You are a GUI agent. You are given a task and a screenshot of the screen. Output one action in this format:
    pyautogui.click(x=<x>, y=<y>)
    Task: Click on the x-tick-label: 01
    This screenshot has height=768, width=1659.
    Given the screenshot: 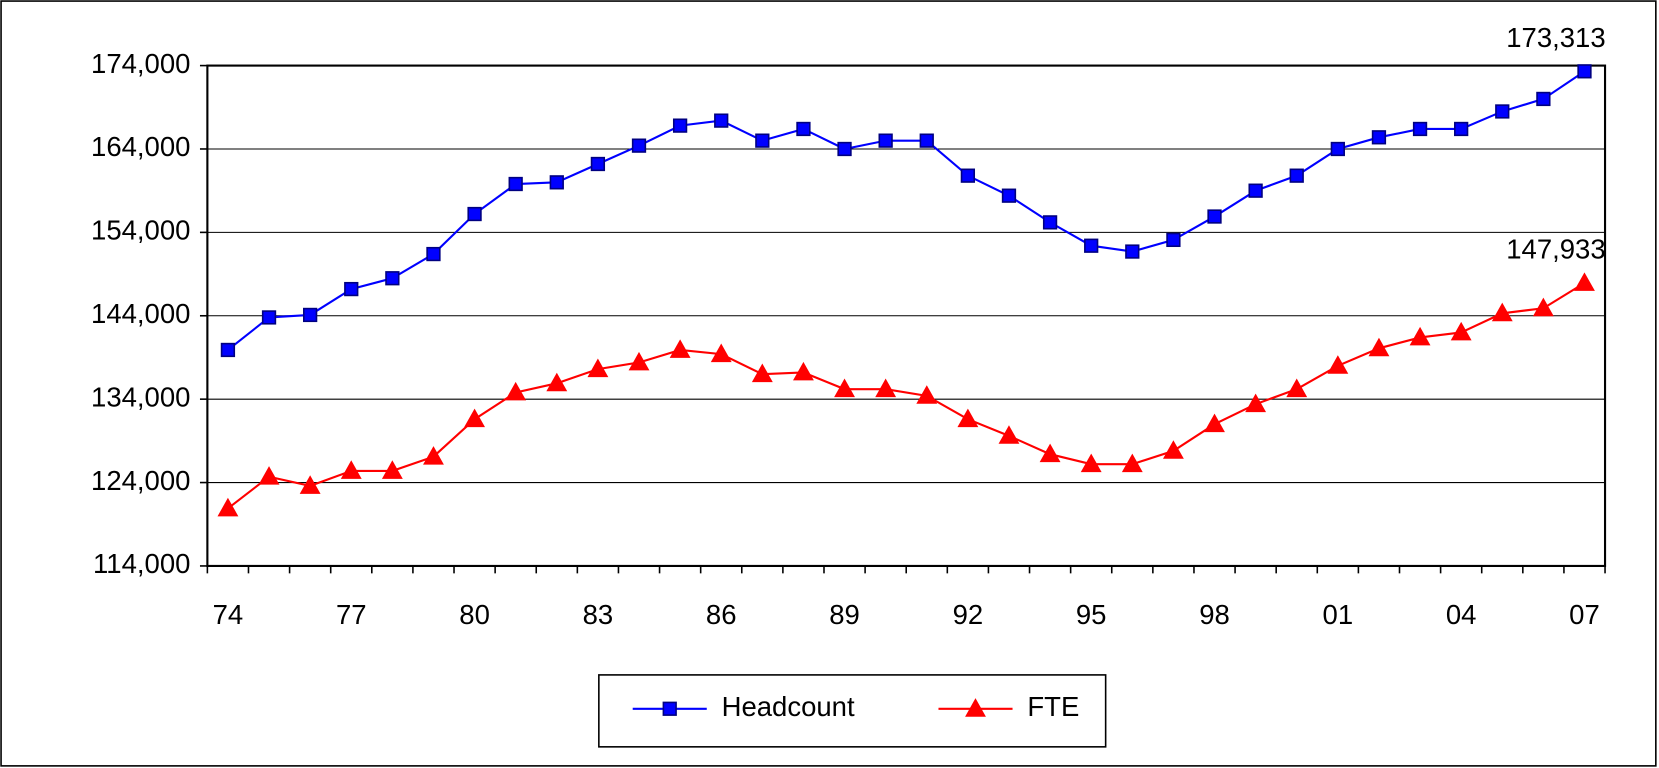 What is the action you would take?
    pyautogui.click(x=1338, y=614)
    